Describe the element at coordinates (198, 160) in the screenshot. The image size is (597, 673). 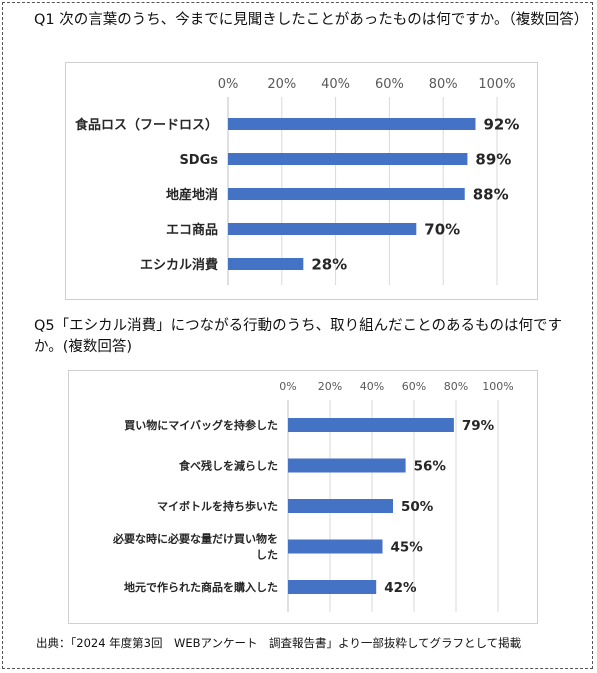
I see `q1-category-label: SDGs` at that location.